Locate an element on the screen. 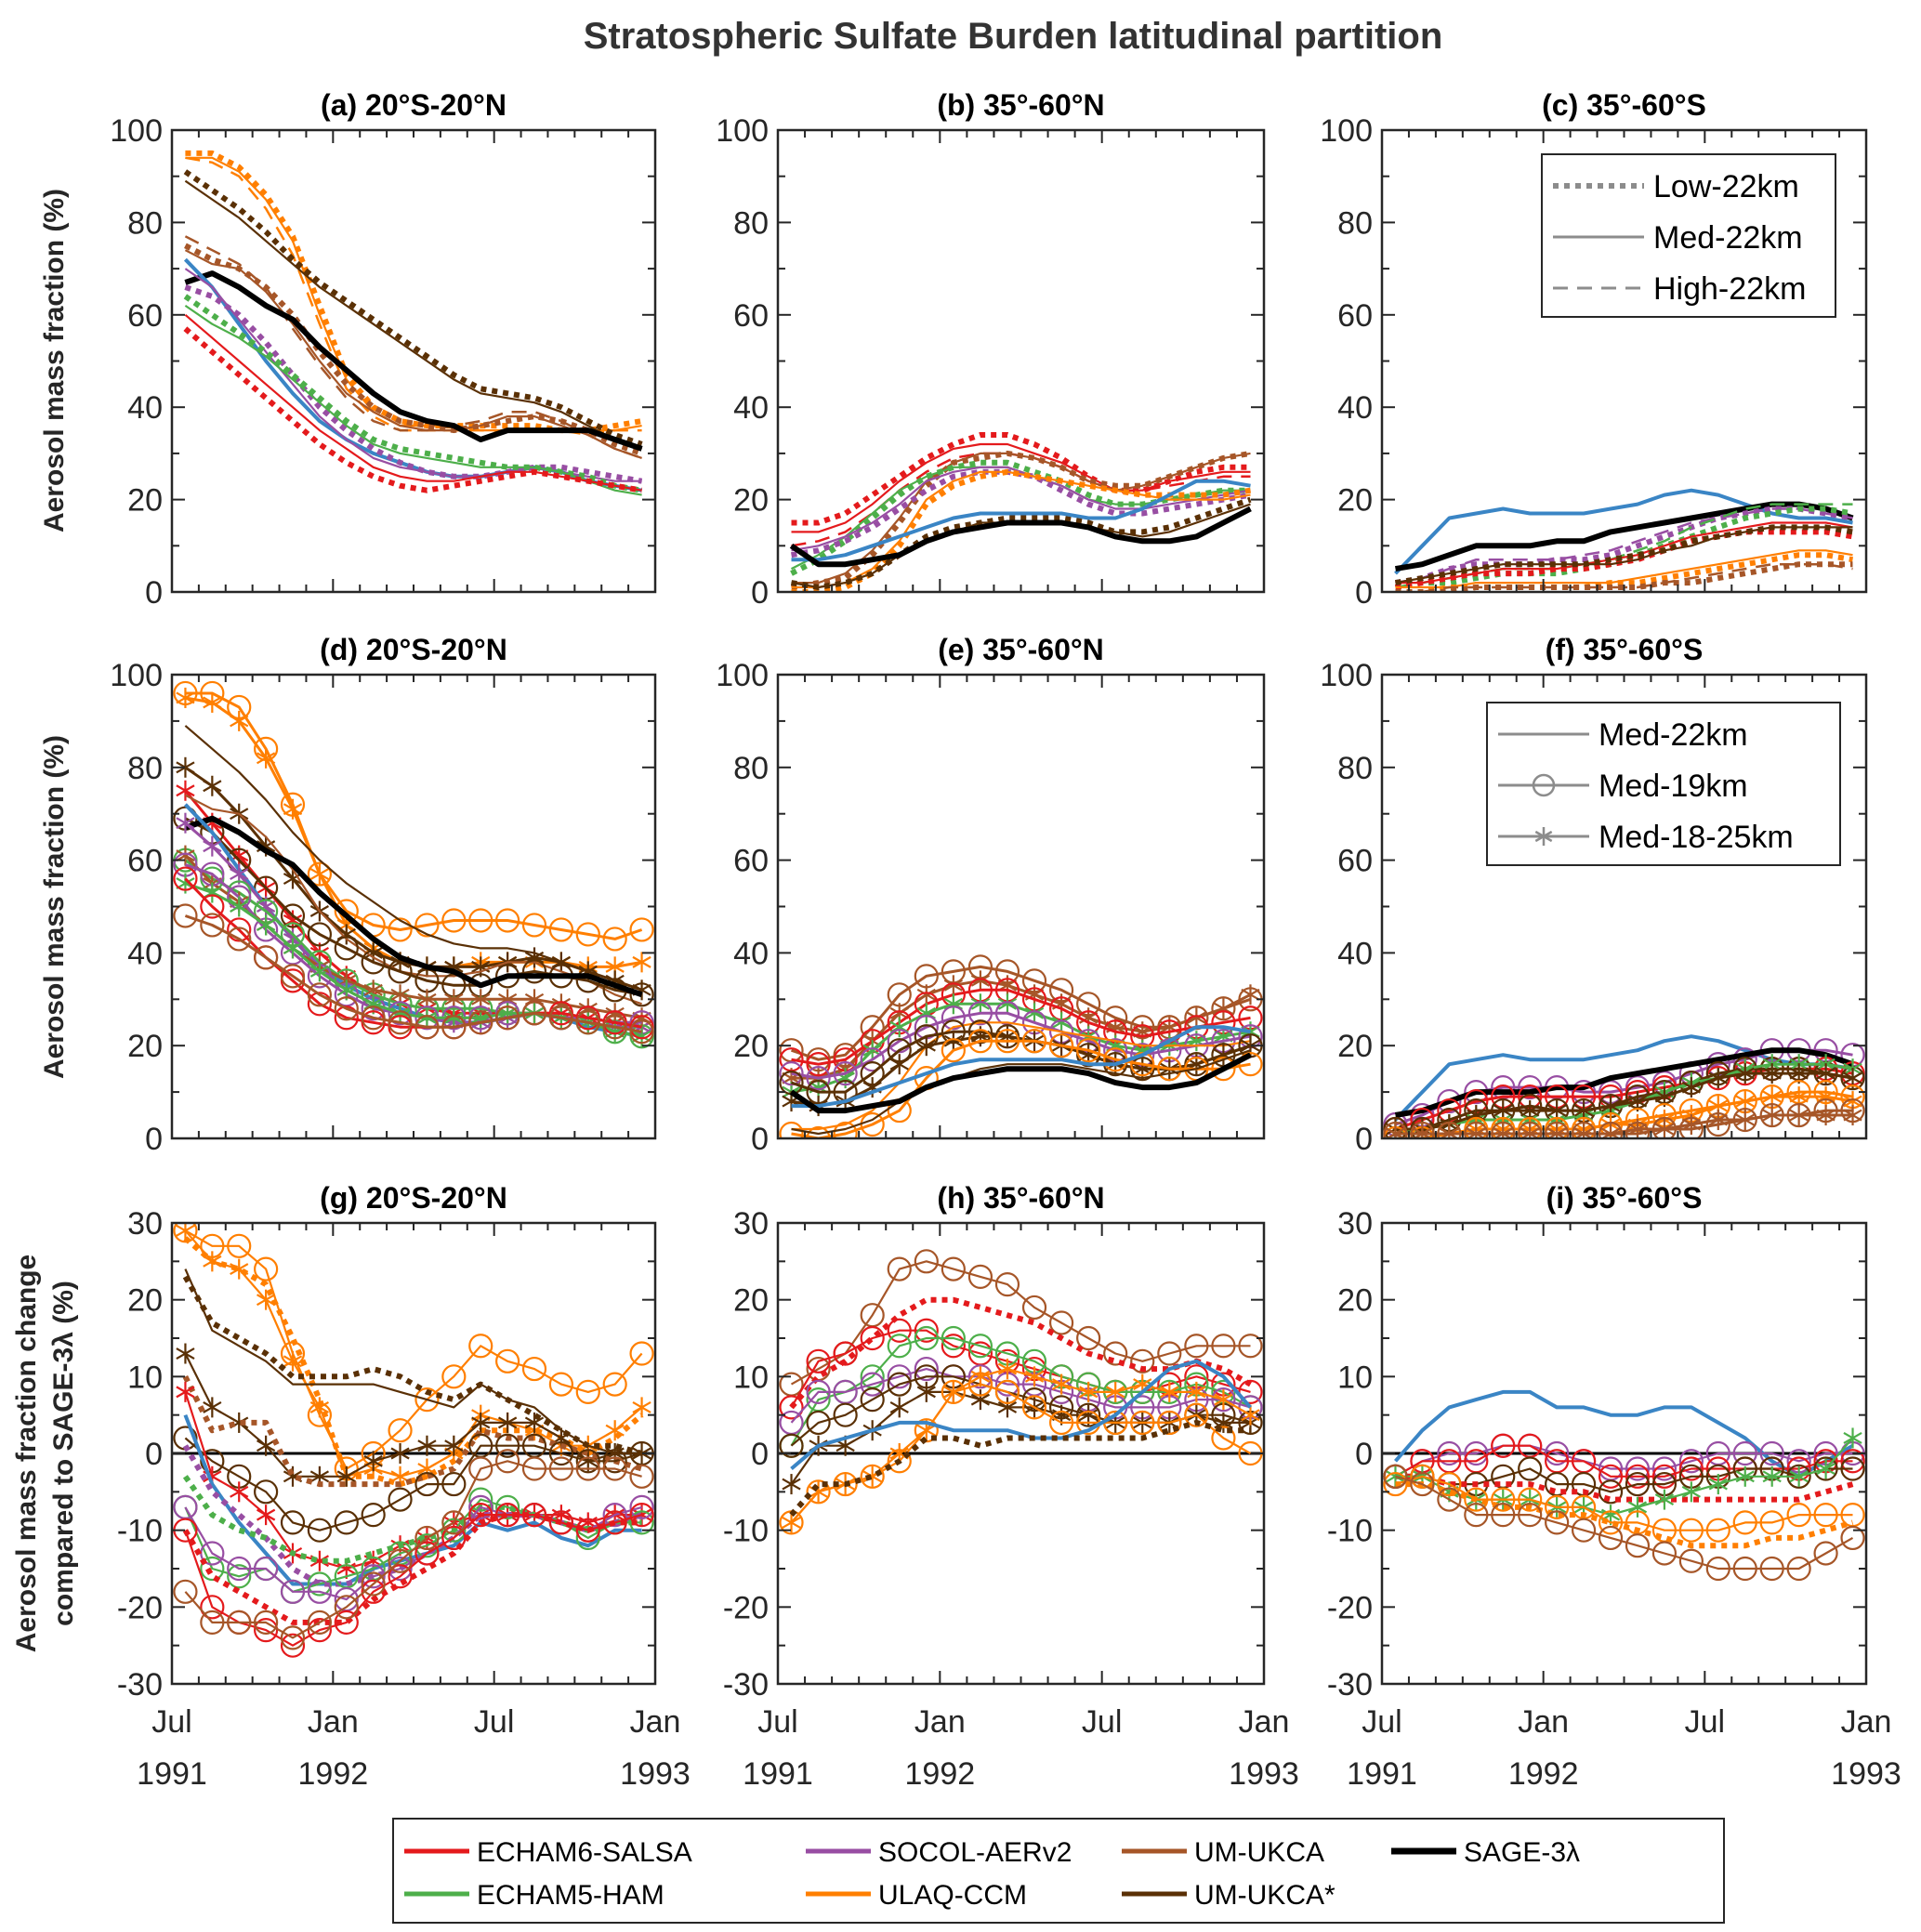 The height and width of the screenshot is (1932, 1921). series-line-sage-solid is located at coordinates (1020, 1083).